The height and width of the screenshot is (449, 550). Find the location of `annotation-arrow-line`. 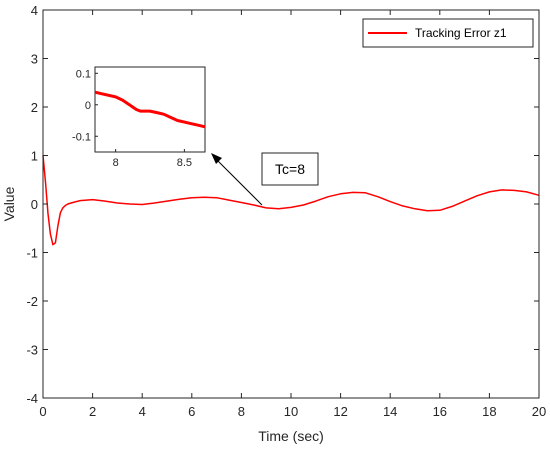

annotation-arrow-line is located at coordinates (237, 180).